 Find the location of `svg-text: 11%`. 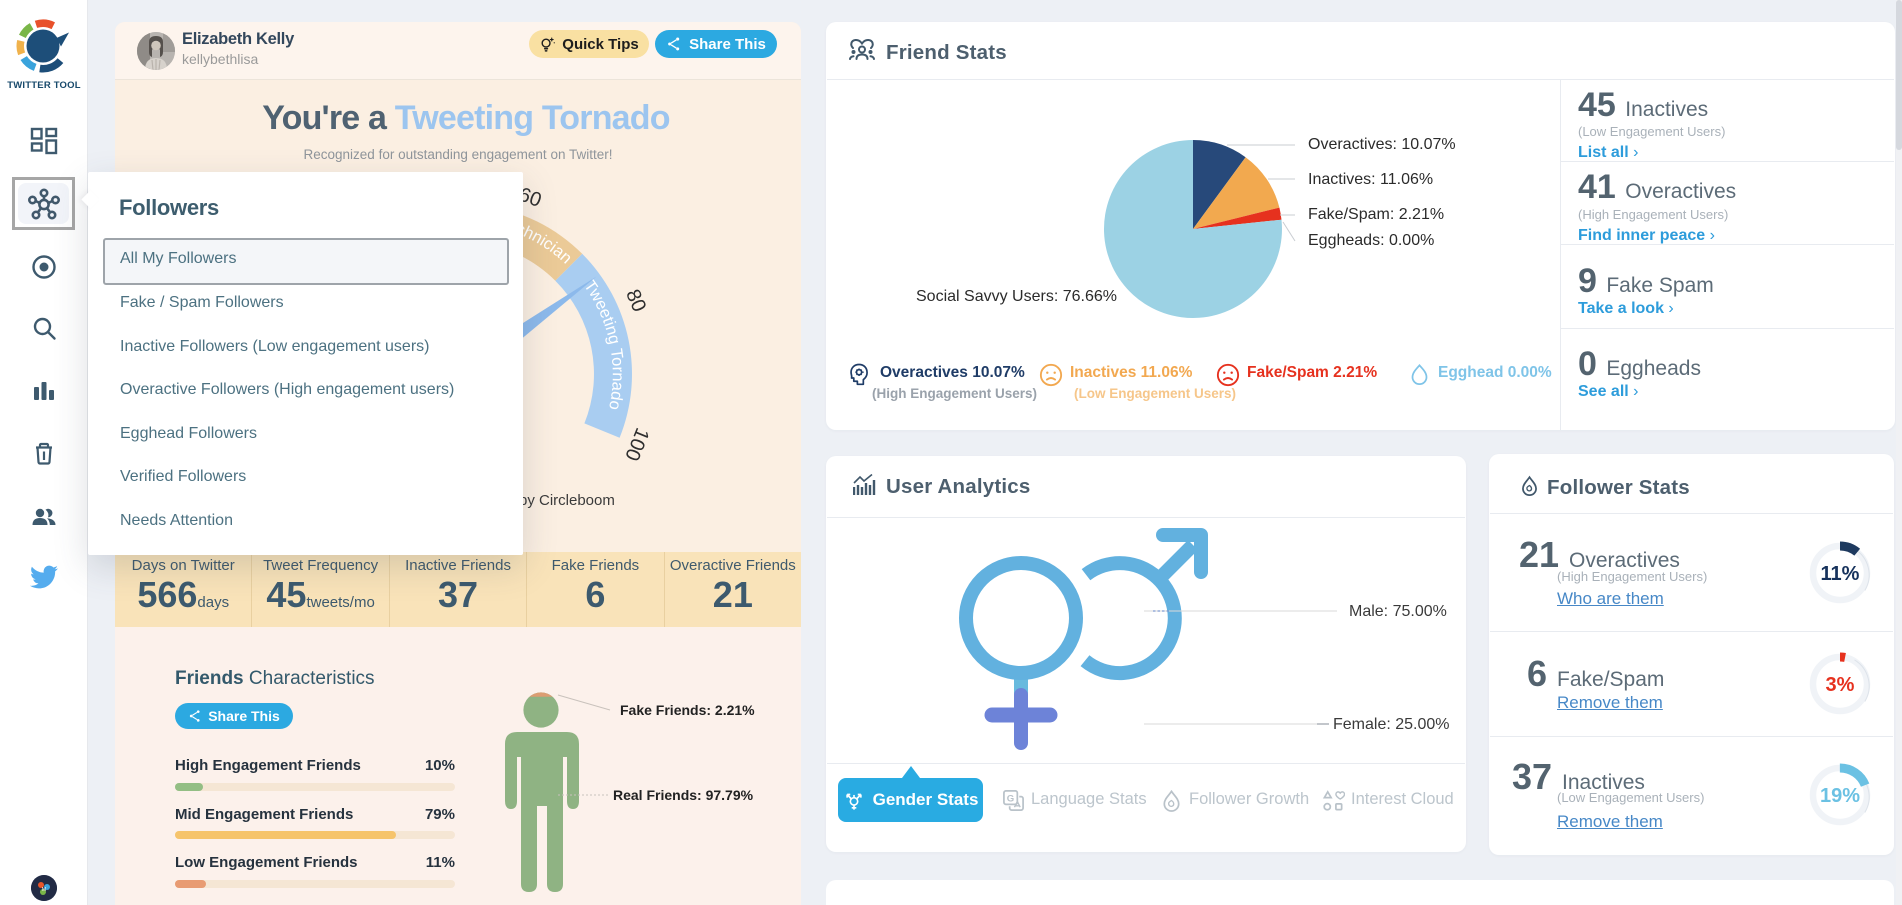

svg-text: 11% is located at coordinates (1840, 574).